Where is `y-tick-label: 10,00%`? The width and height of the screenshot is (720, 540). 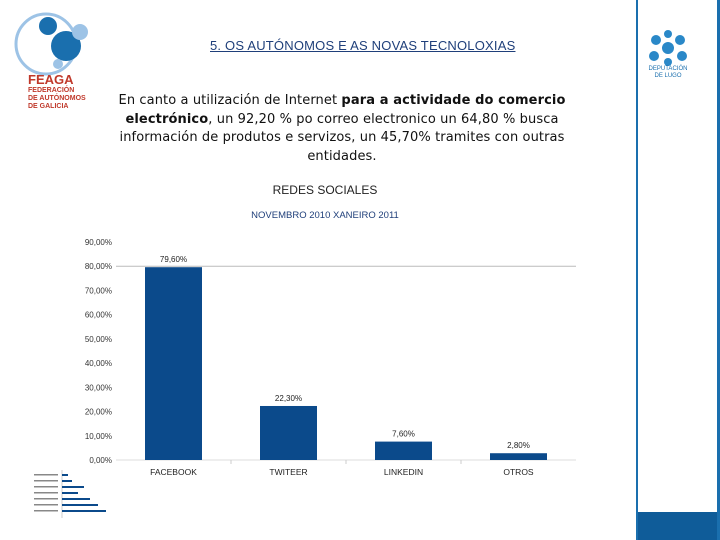 y-tick-label: 10,00% is located at coordinates (98, 436).